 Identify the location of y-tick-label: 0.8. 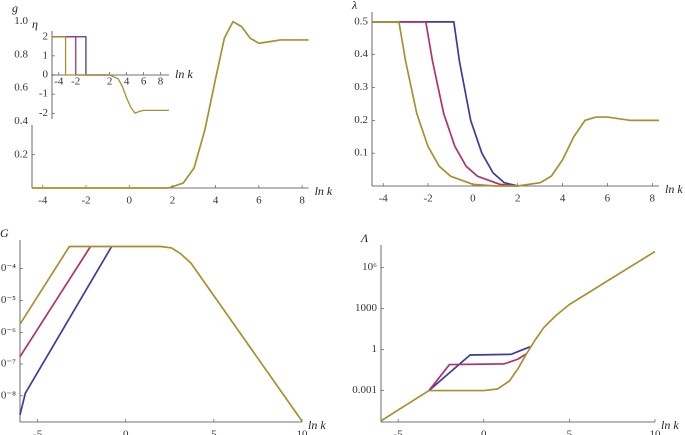
(21, 54).